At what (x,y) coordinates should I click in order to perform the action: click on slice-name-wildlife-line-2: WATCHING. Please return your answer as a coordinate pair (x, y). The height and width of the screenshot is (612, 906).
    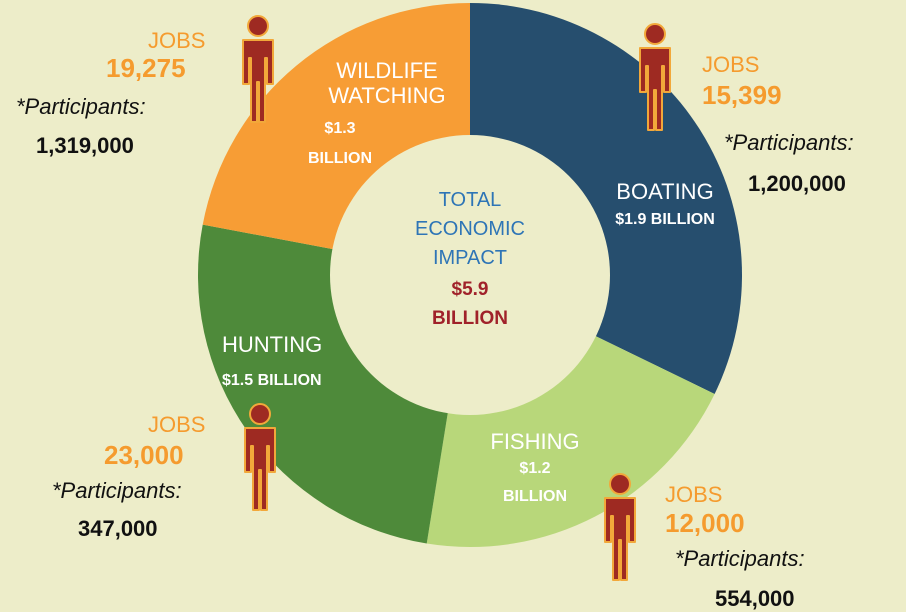
    Looking at the image, I should click on (387, 95).